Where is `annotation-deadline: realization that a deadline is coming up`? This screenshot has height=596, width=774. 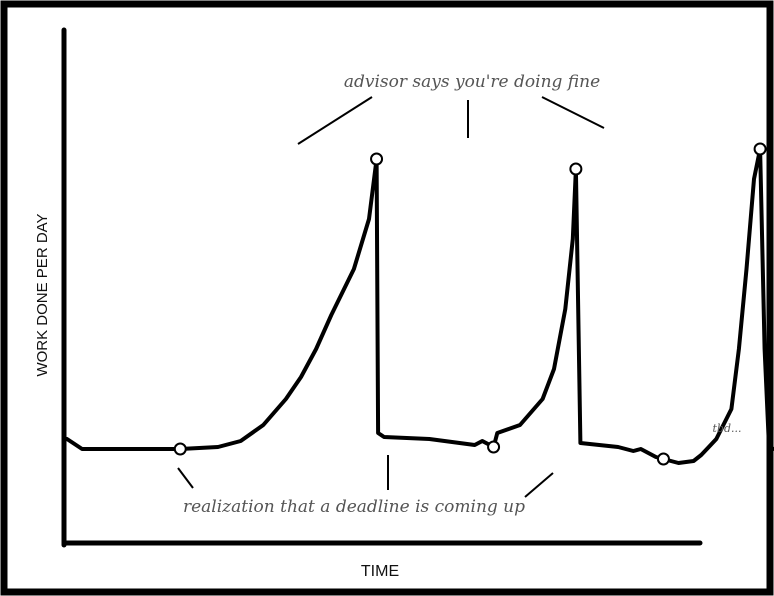 annotation-deadline: realization that a deadline is coming up is located at coordinates (354, 507).